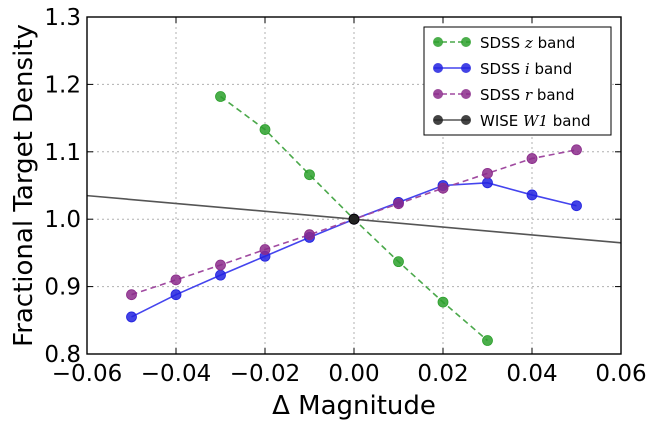 The image size is (652, 425). I want to click on legend-box, so click(517, 81).